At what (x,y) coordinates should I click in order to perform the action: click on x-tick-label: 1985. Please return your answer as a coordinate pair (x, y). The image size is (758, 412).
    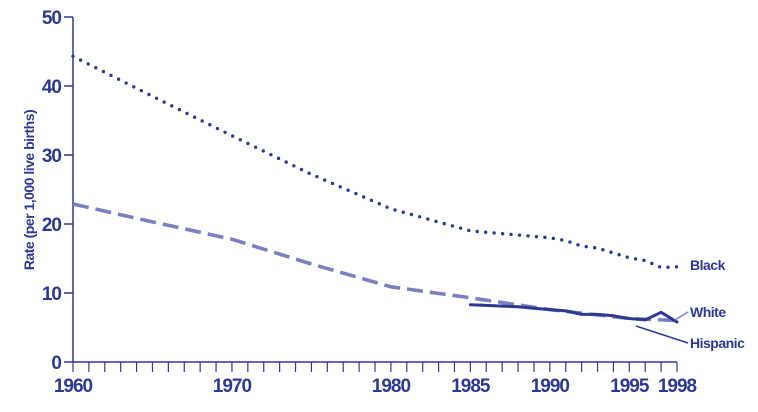
    Looking at the image, I should click on (471, 386).